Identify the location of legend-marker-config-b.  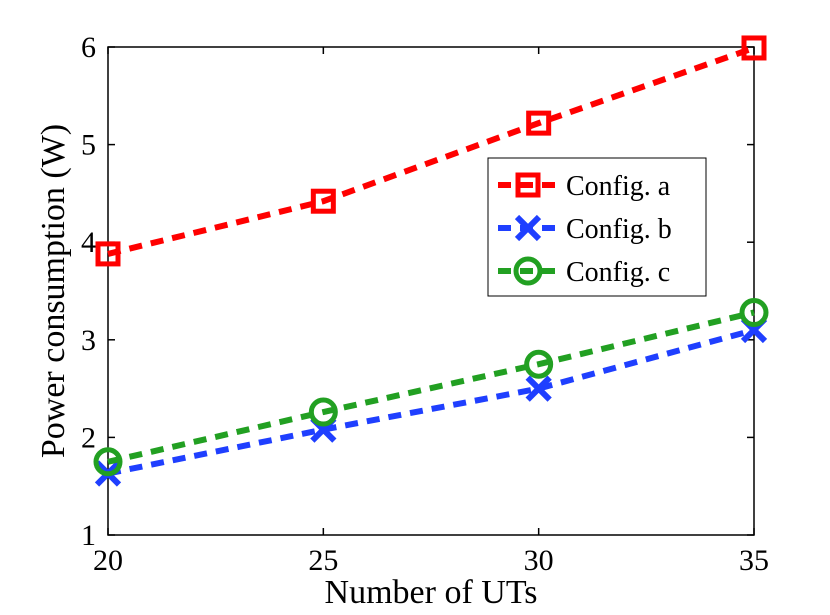
(528, 228).